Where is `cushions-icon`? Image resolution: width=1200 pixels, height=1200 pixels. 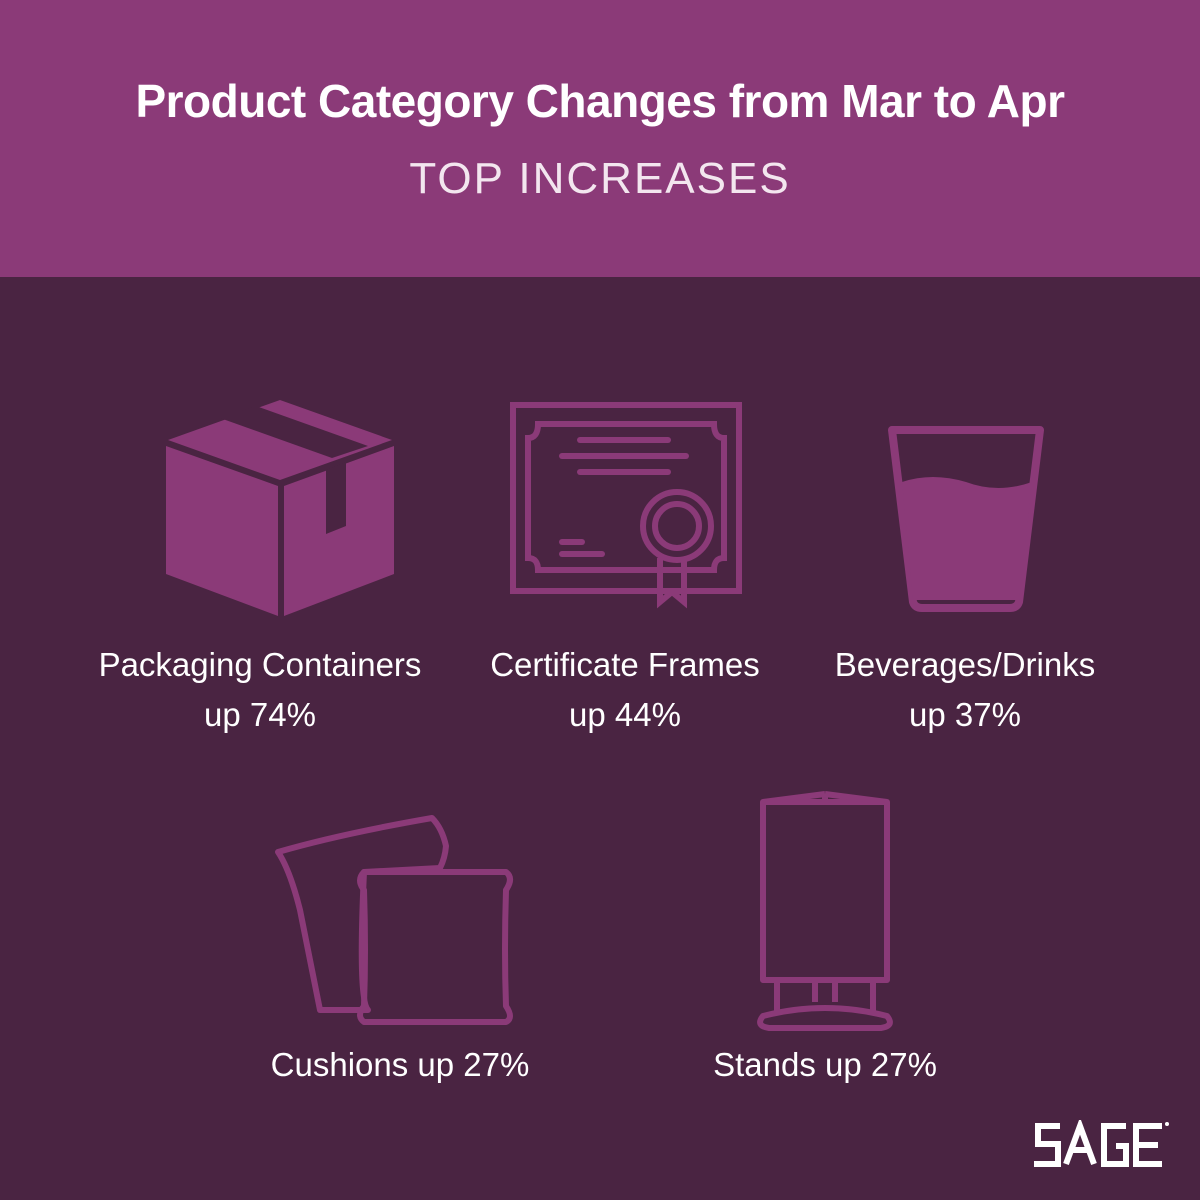
cushions-icon is located at coordinates (394, 920).